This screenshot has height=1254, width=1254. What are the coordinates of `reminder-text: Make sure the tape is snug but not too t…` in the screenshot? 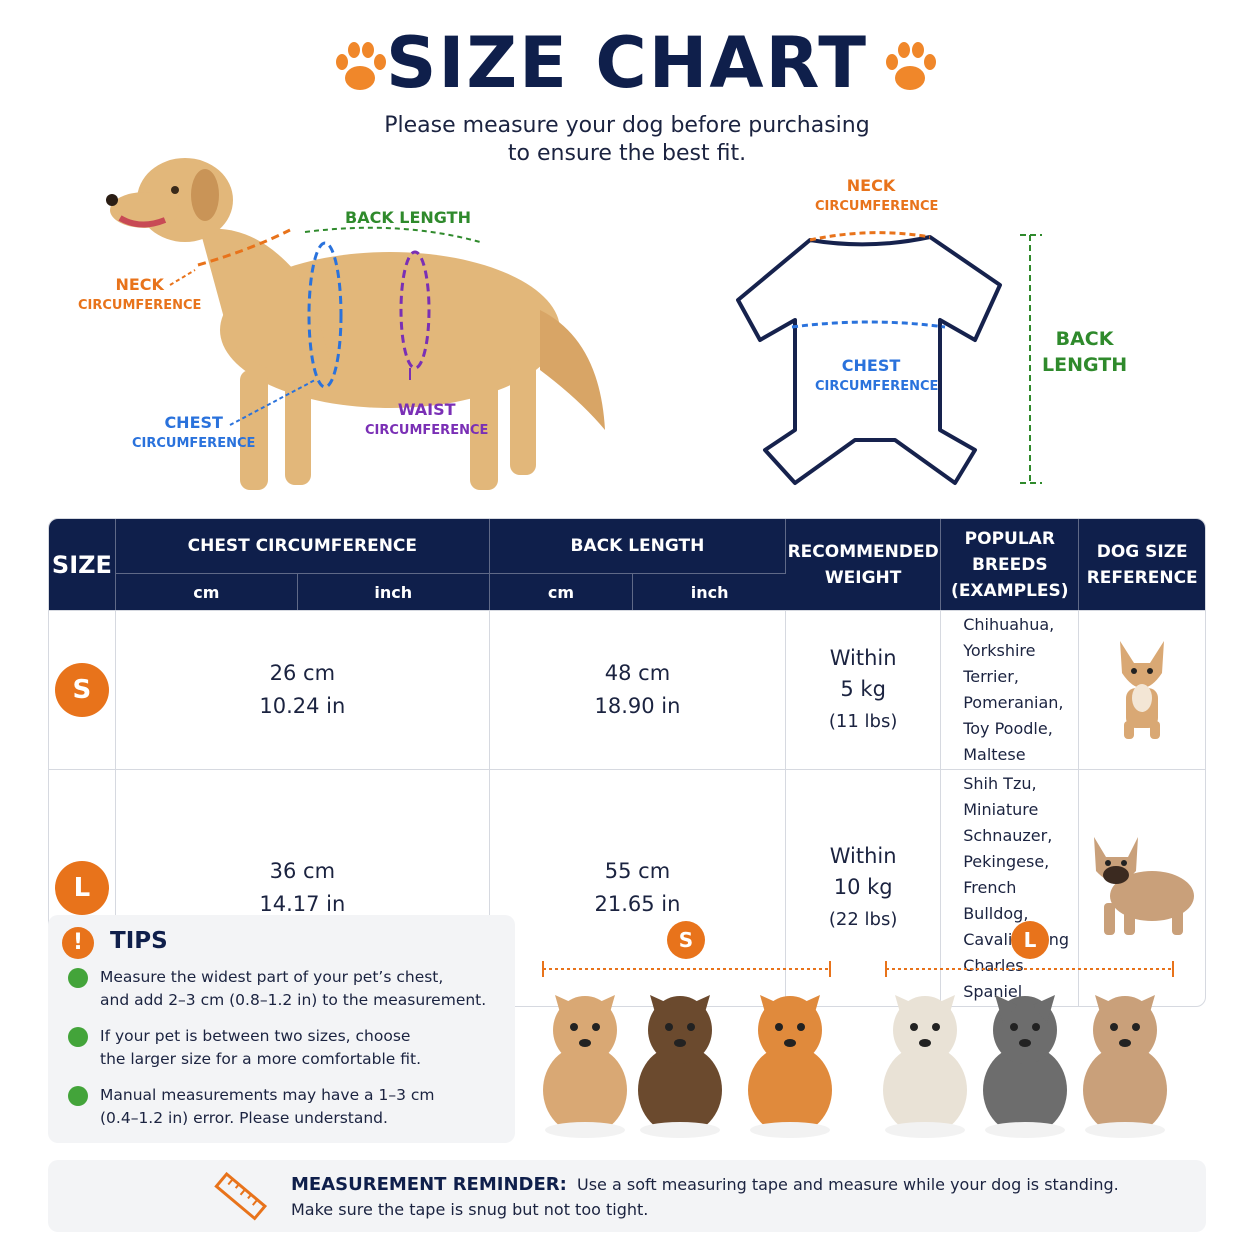 It's located at (470, 1209).